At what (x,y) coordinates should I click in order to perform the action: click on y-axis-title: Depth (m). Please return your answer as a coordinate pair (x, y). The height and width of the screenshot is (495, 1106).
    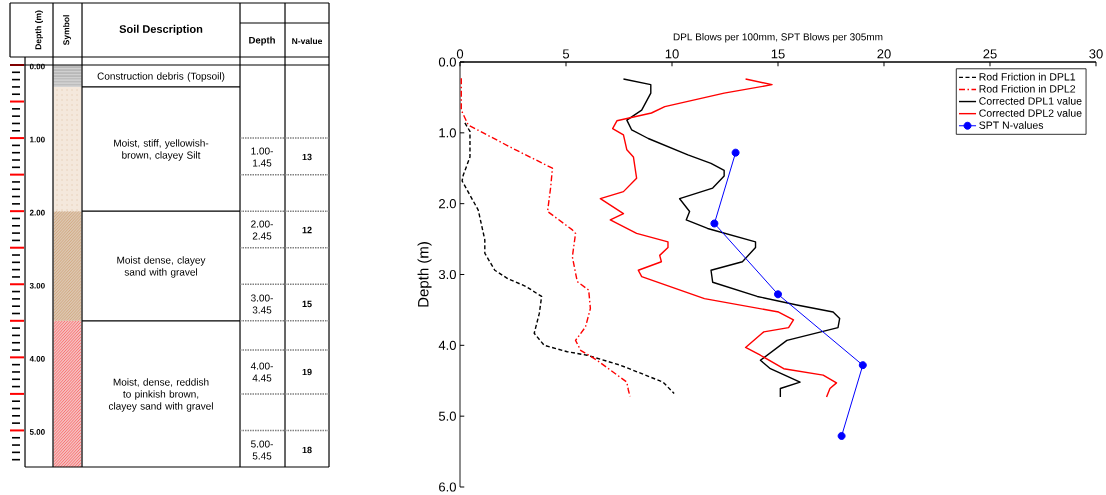
    Looking at the image, I should click on (424, 274).